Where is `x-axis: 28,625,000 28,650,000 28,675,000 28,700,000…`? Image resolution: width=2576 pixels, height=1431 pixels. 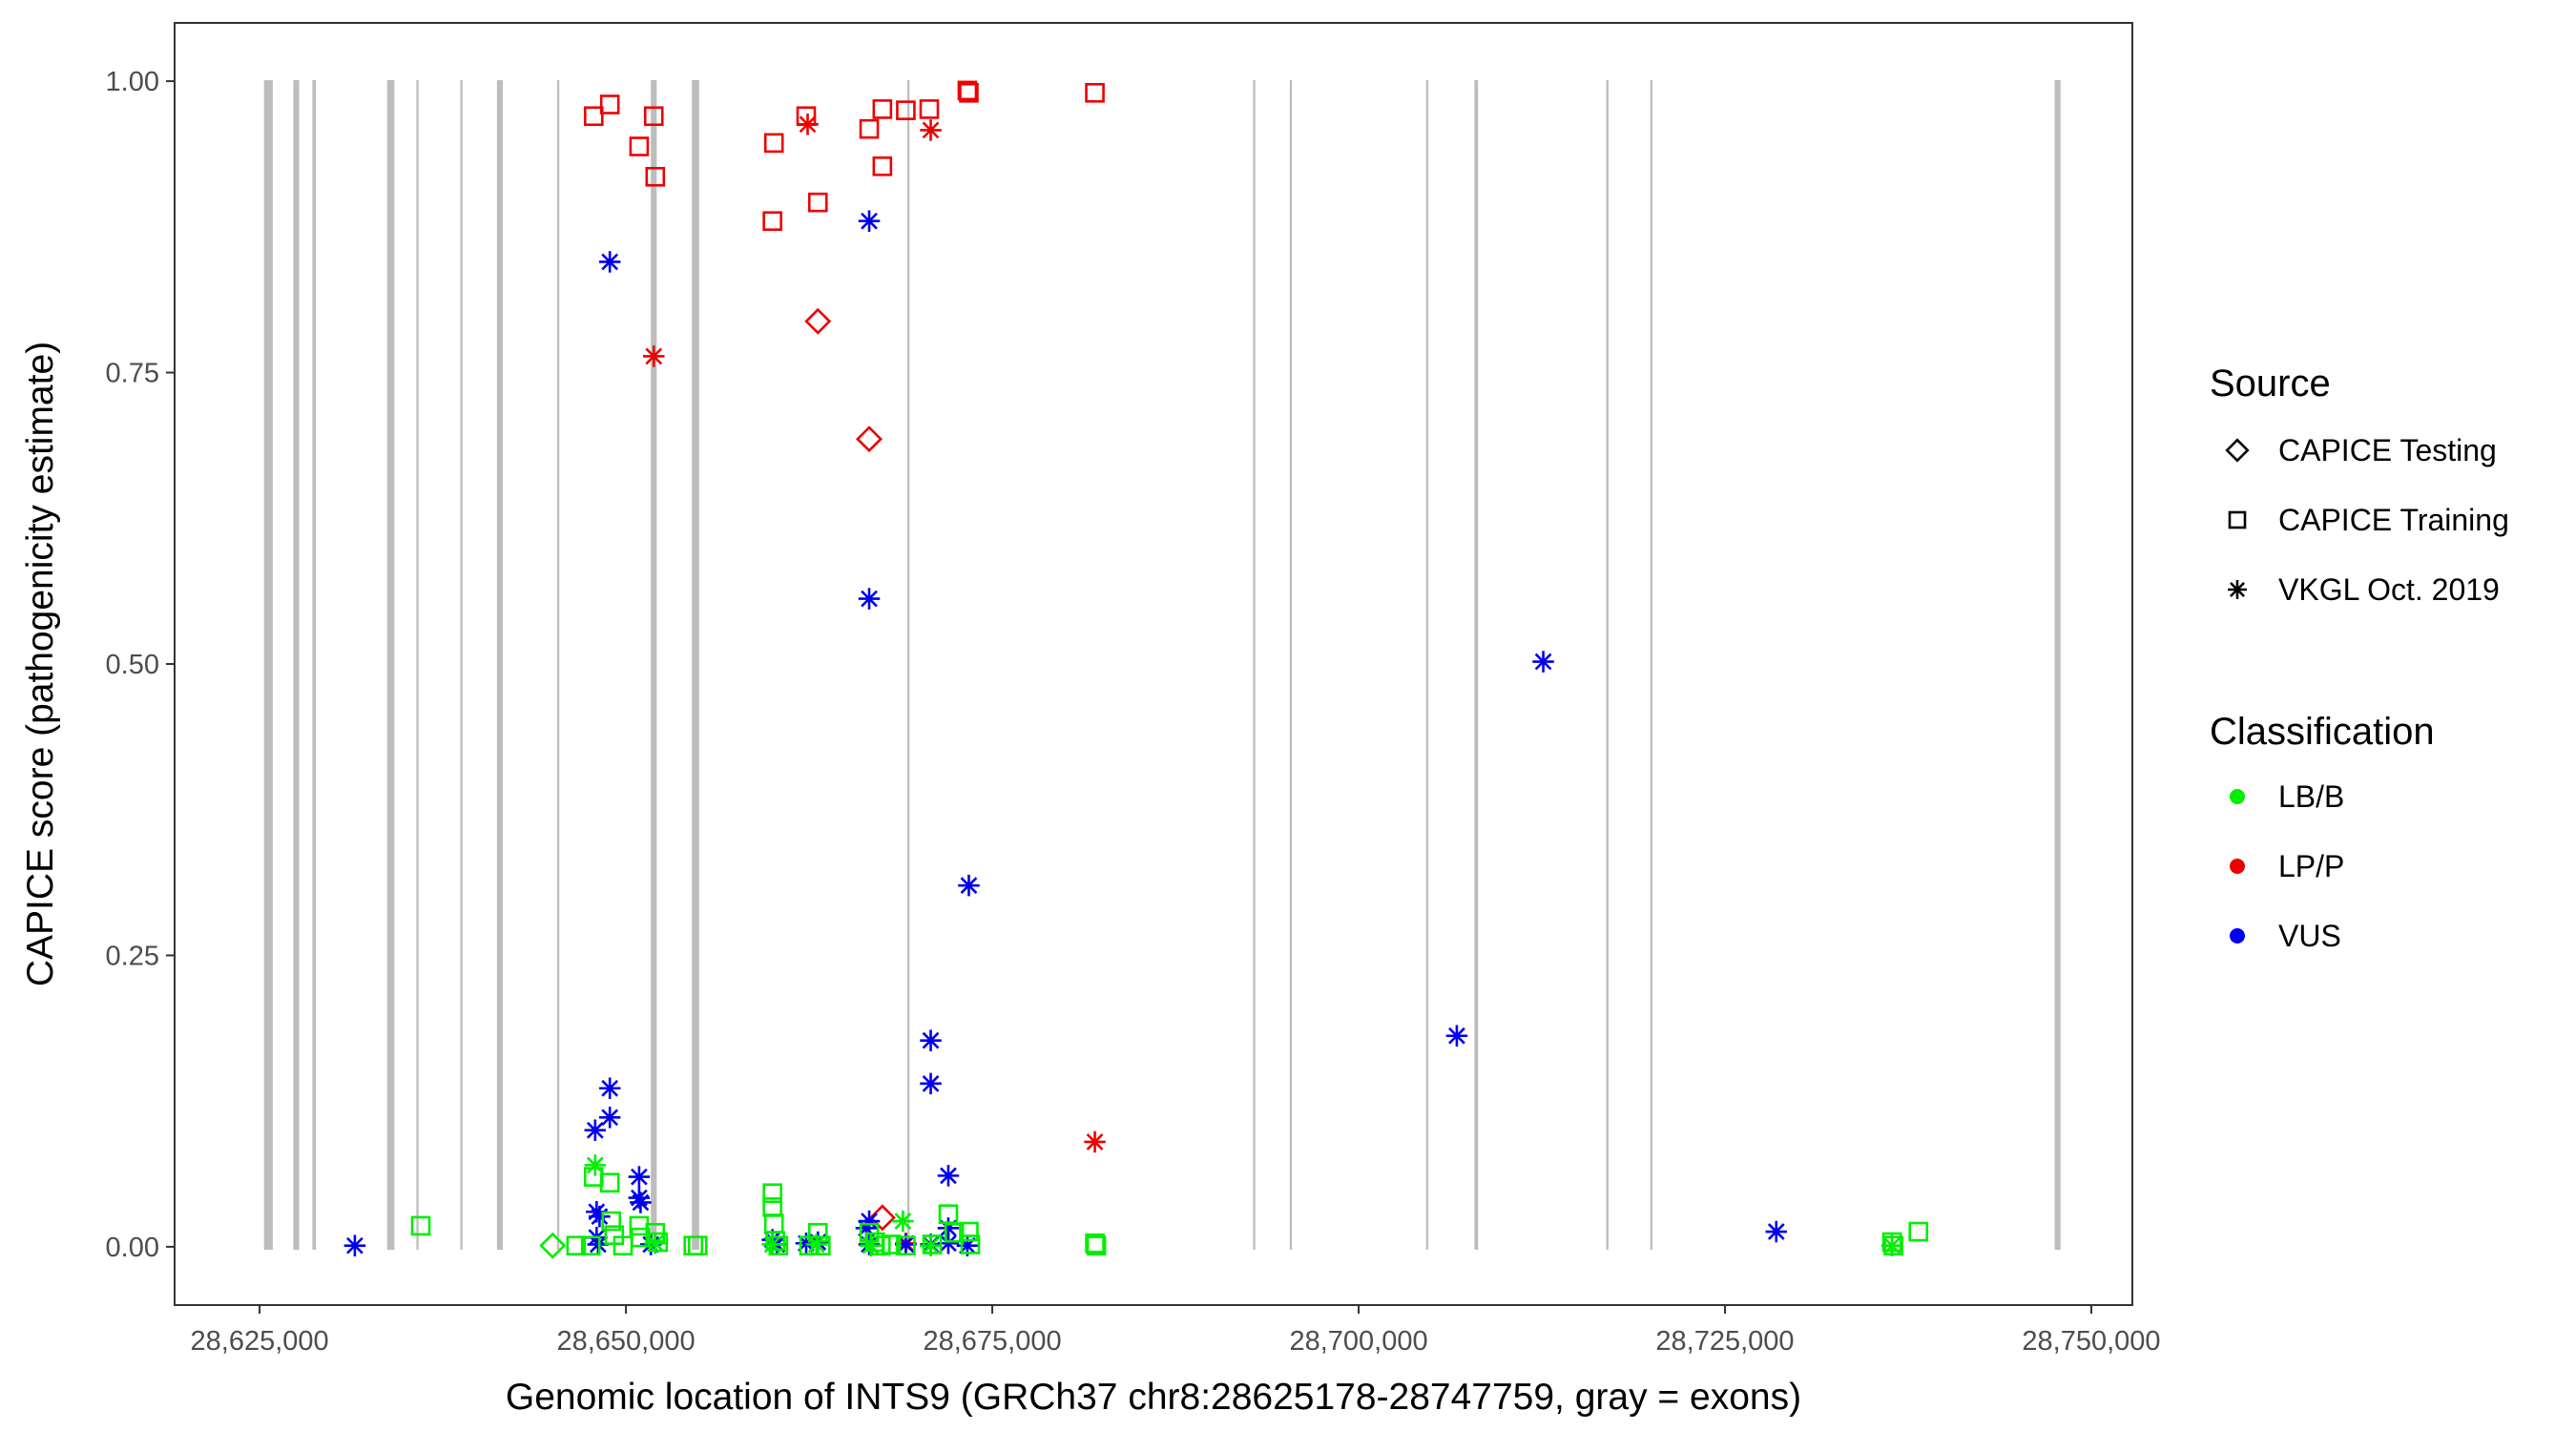 x-axis: 28,625,000 28,650,000 28,675,000 28,700,000… is located at coordinates (1176, 1331).